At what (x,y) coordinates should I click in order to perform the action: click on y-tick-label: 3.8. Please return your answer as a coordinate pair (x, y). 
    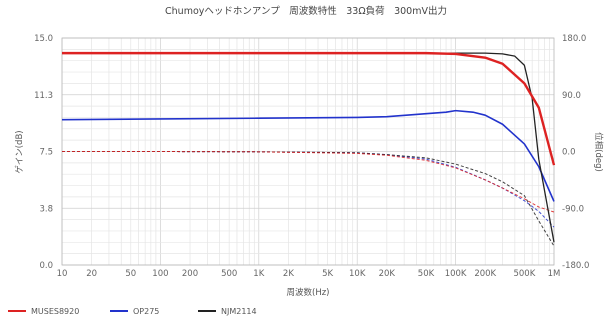
    Looking at the image, I should click on (46, 209).